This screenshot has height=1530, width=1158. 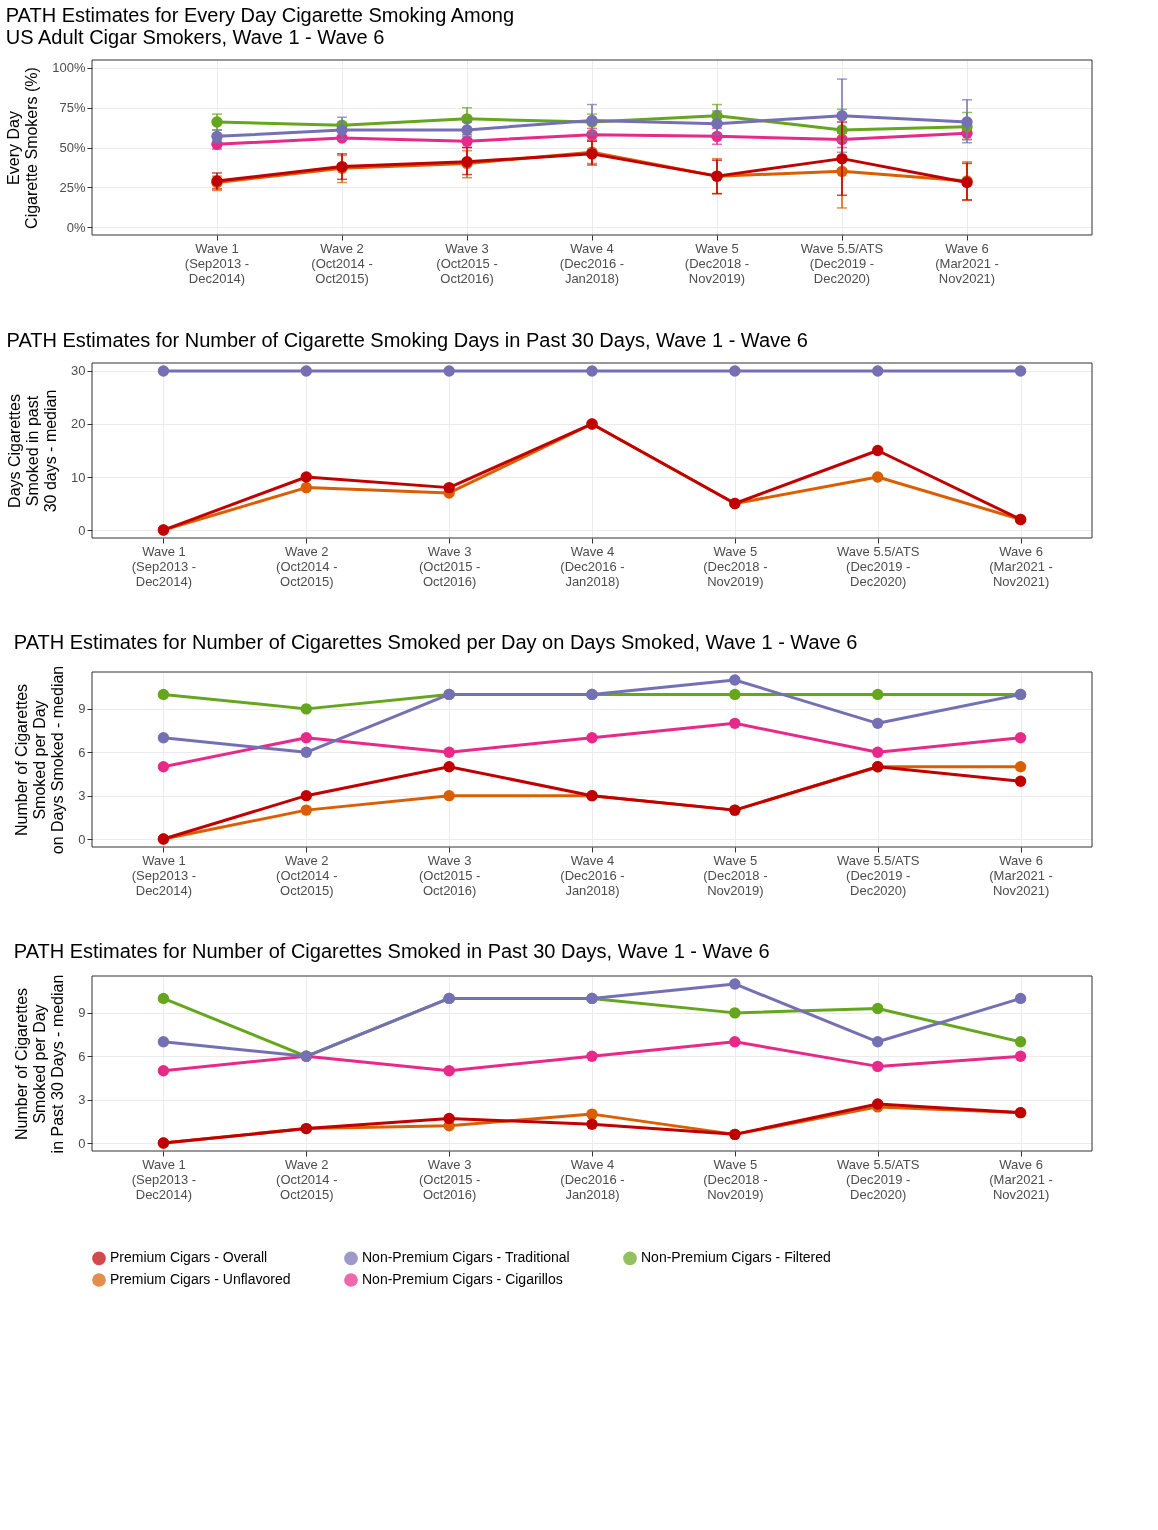 I want to click on chart-title: PATH Estimates for Number of Cigarettes Smoked in Past 30 Days, Wave 1 - Wave 6, so click(x=391, y=951).